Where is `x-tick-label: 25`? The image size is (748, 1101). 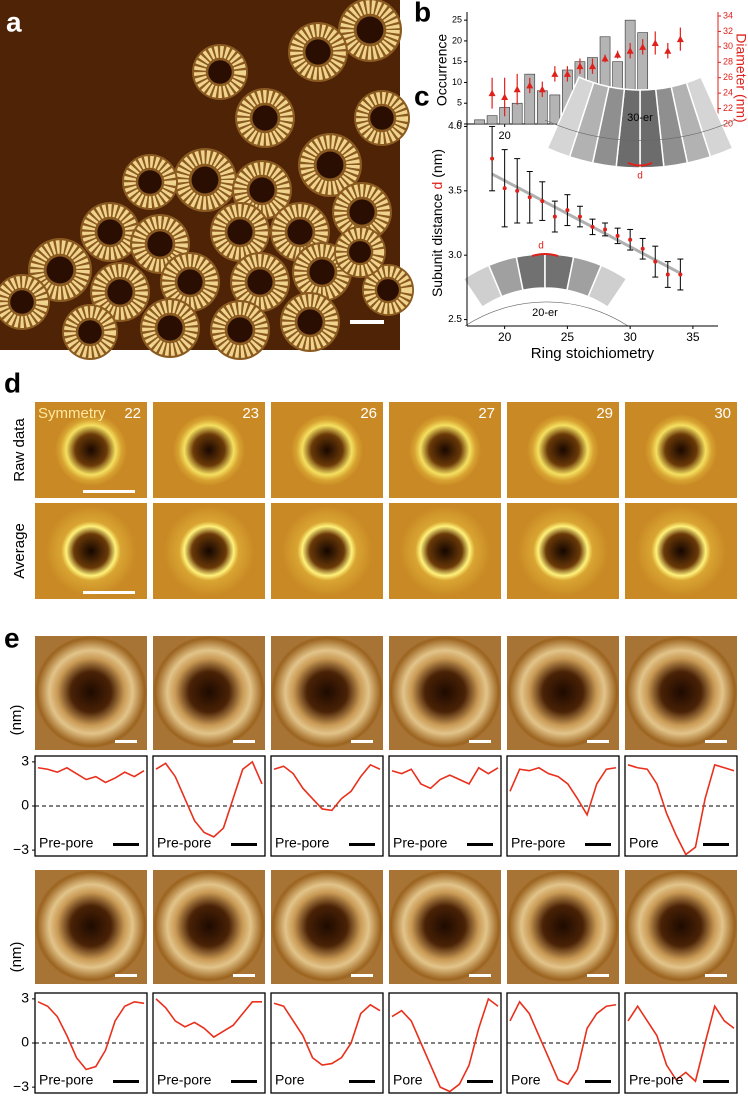
x-tick-label: 25 is located at coordinates (568, 337).